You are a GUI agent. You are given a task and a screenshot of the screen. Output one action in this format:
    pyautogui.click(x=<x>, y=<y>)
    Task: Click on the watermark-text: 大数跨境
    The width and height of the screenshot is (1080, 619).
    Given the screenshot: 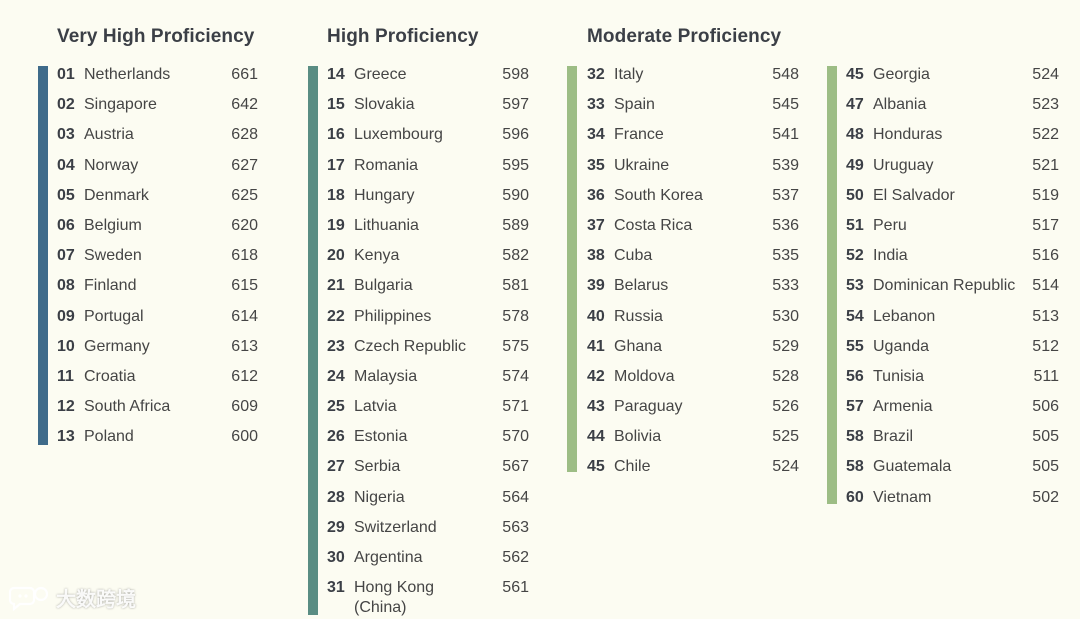 What is the action you would take?
    pyautogui.click(x=96, y=600)
    